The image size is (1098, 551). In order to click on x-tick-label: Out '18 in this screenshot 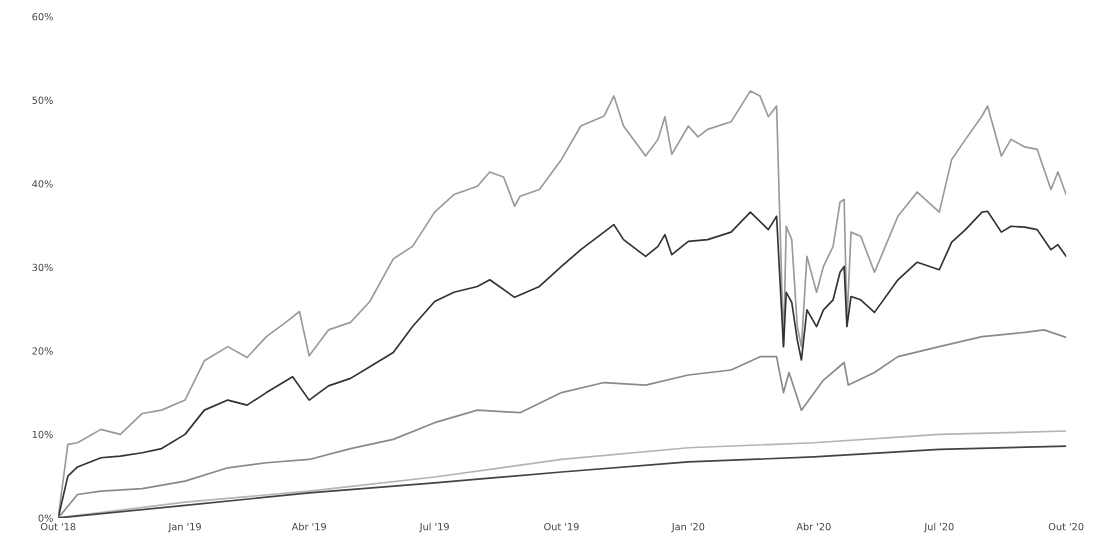, I will do `click(58, 526)`.